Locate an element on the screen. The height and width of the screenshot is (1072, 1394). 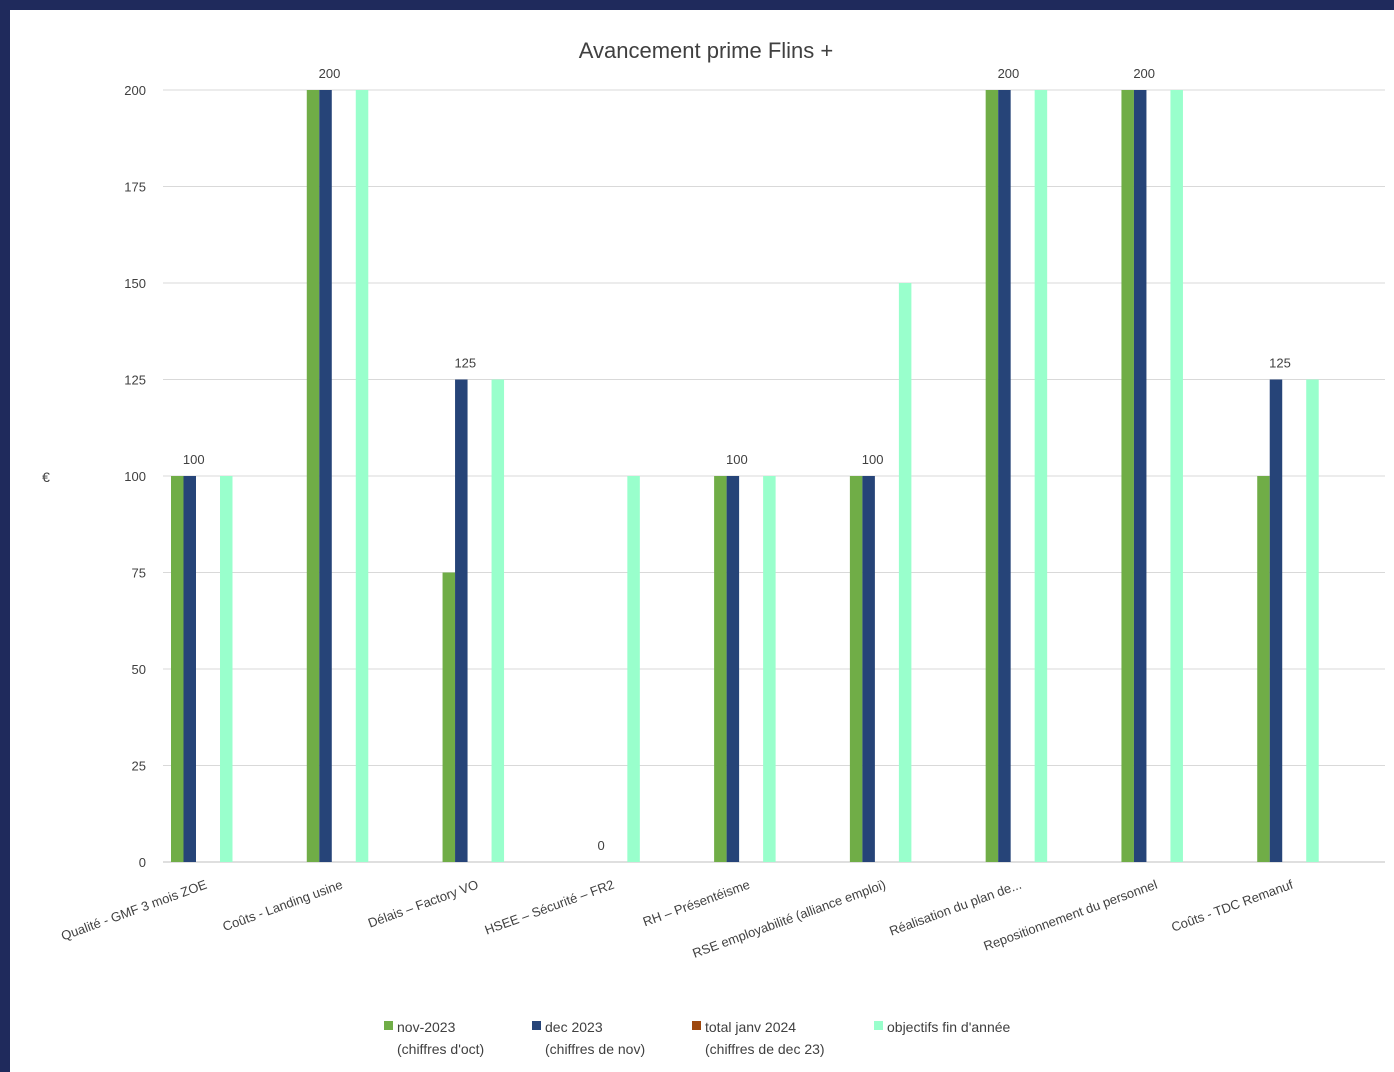
y-tick-label: 25 is located at coordinates (139, 766).